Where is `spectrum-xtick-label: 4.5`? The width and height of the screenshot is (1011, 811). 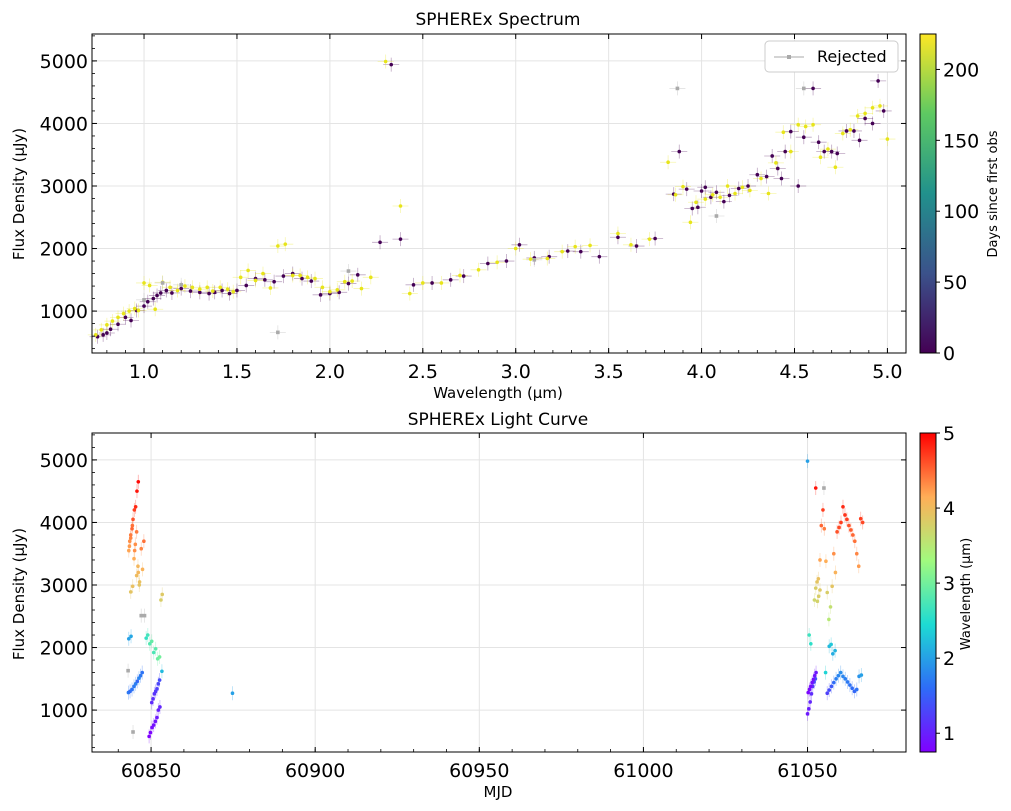
spectrum-xtick-label: 4.5 is located at coordinates (794, 372).